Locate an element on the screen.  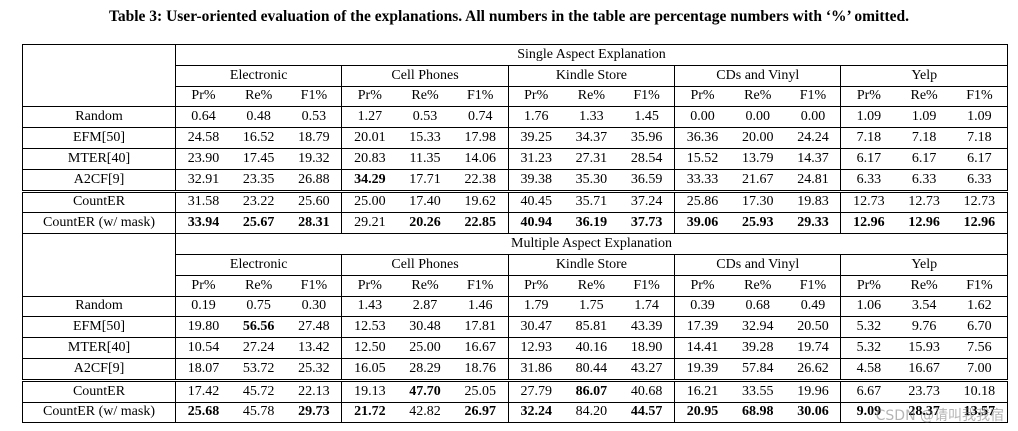
value-cell: 35.96 is located at coordinates (647, 138).